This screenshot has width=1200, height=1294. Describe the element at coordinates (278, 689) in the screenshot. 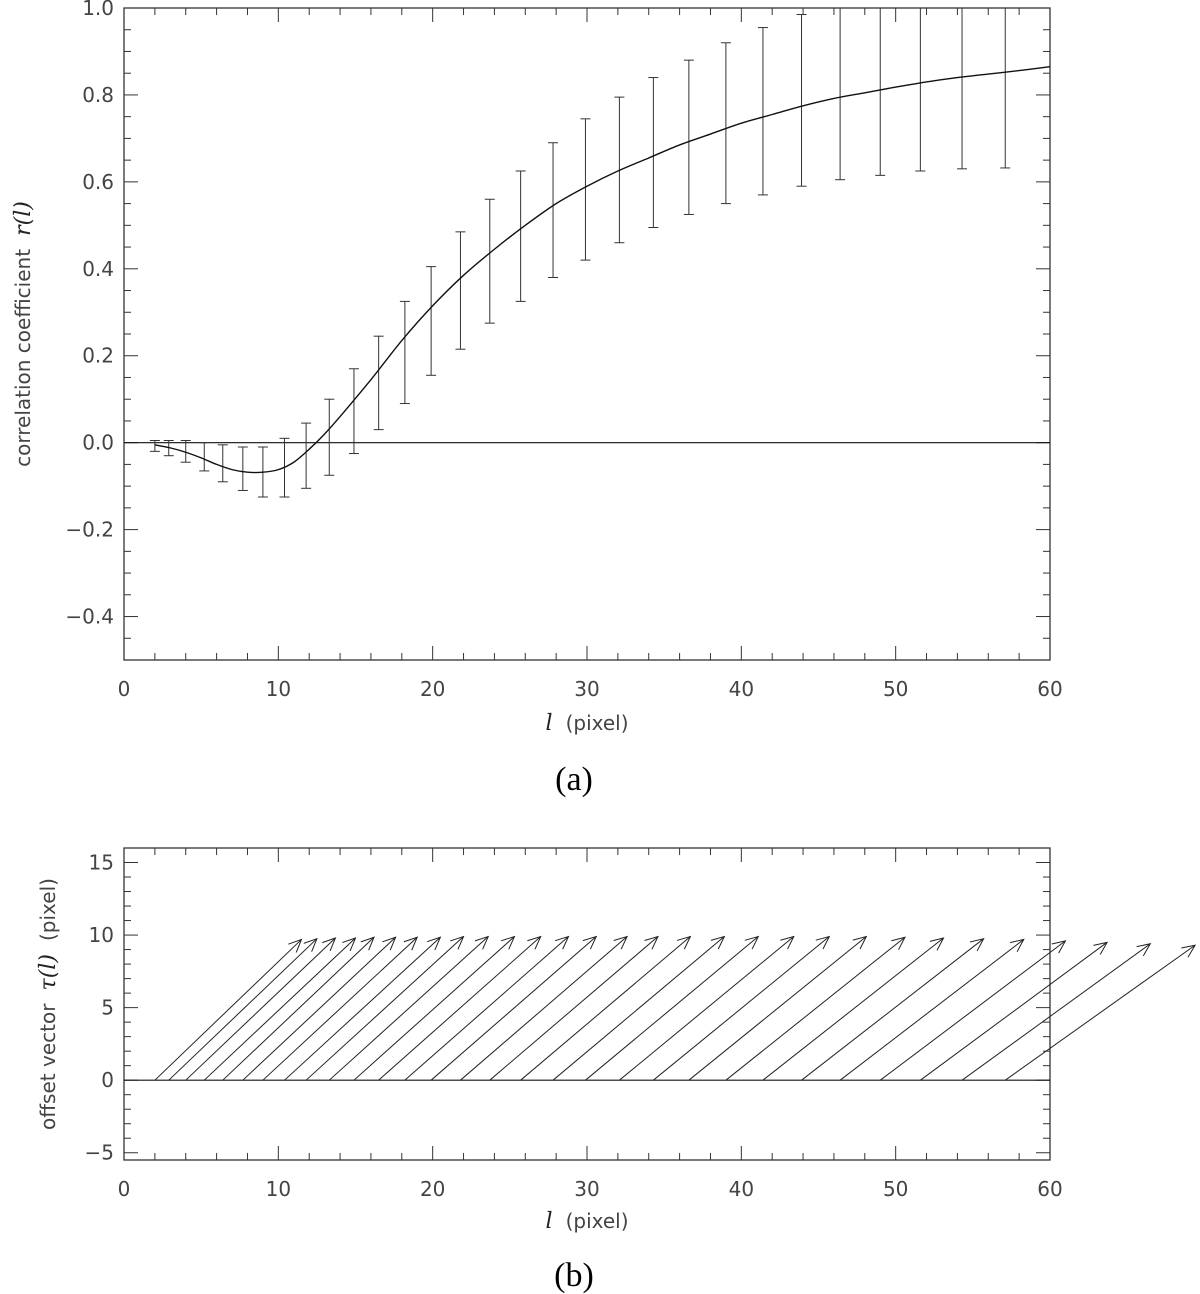

I see `panel-a-x-tick-label: 10` at that location.